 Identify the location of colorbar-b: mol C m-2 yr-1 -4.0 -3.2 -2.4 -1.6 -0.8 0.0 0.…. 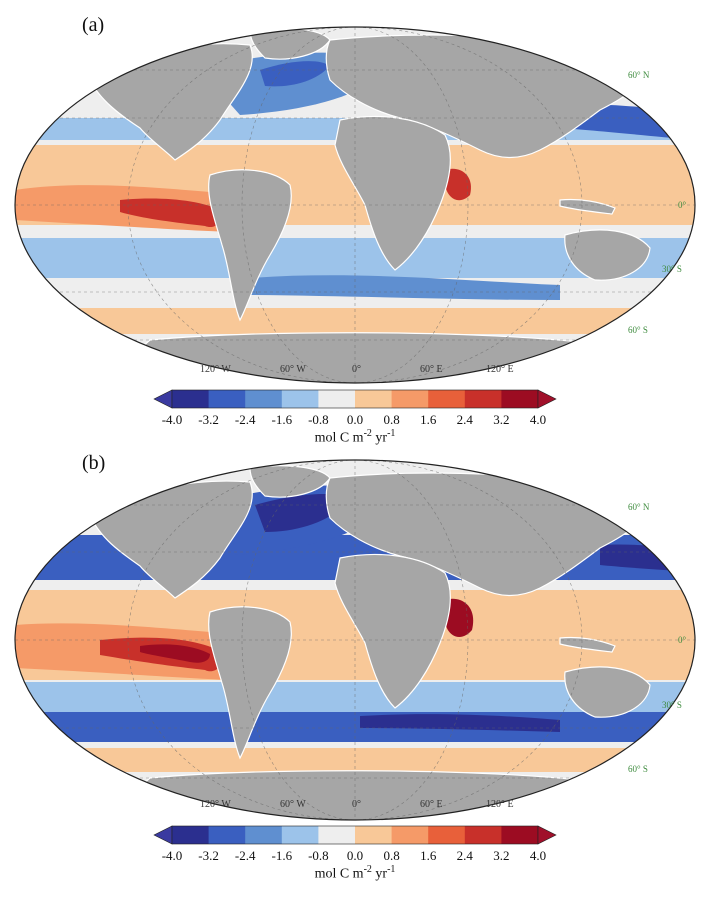
(355, 853).